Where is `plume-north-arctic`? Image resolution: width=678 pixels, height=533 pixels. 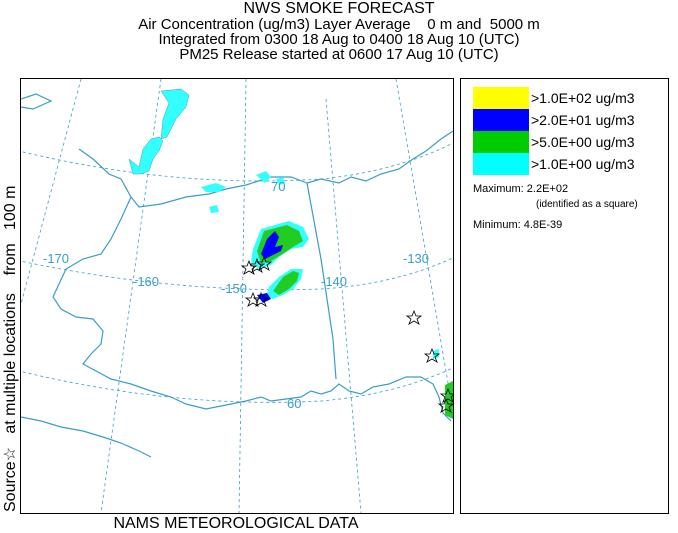
plume-north-arctic is located at coordinates (159, 131).